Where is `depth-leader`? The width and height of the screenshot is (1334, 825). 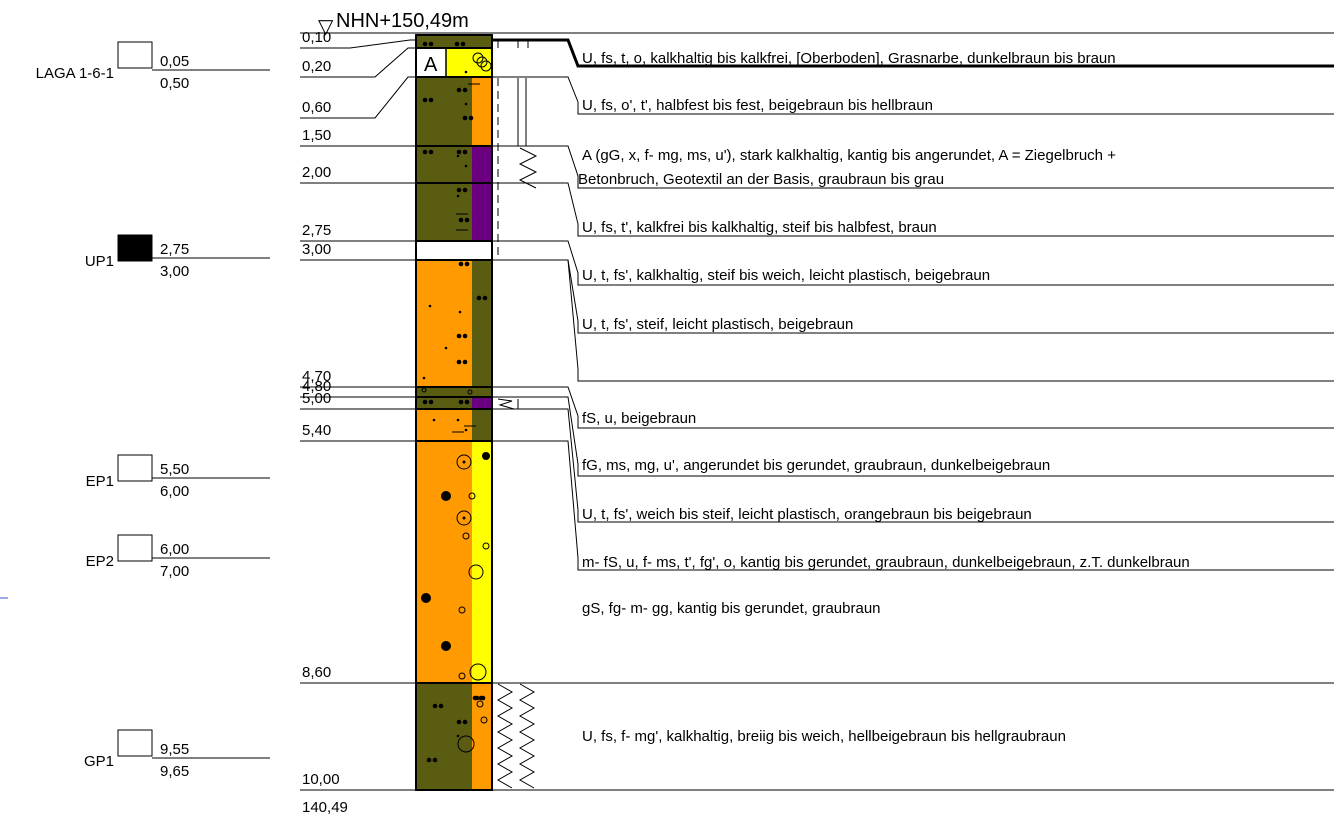 depth-leader is located at coordinates (358, 62).